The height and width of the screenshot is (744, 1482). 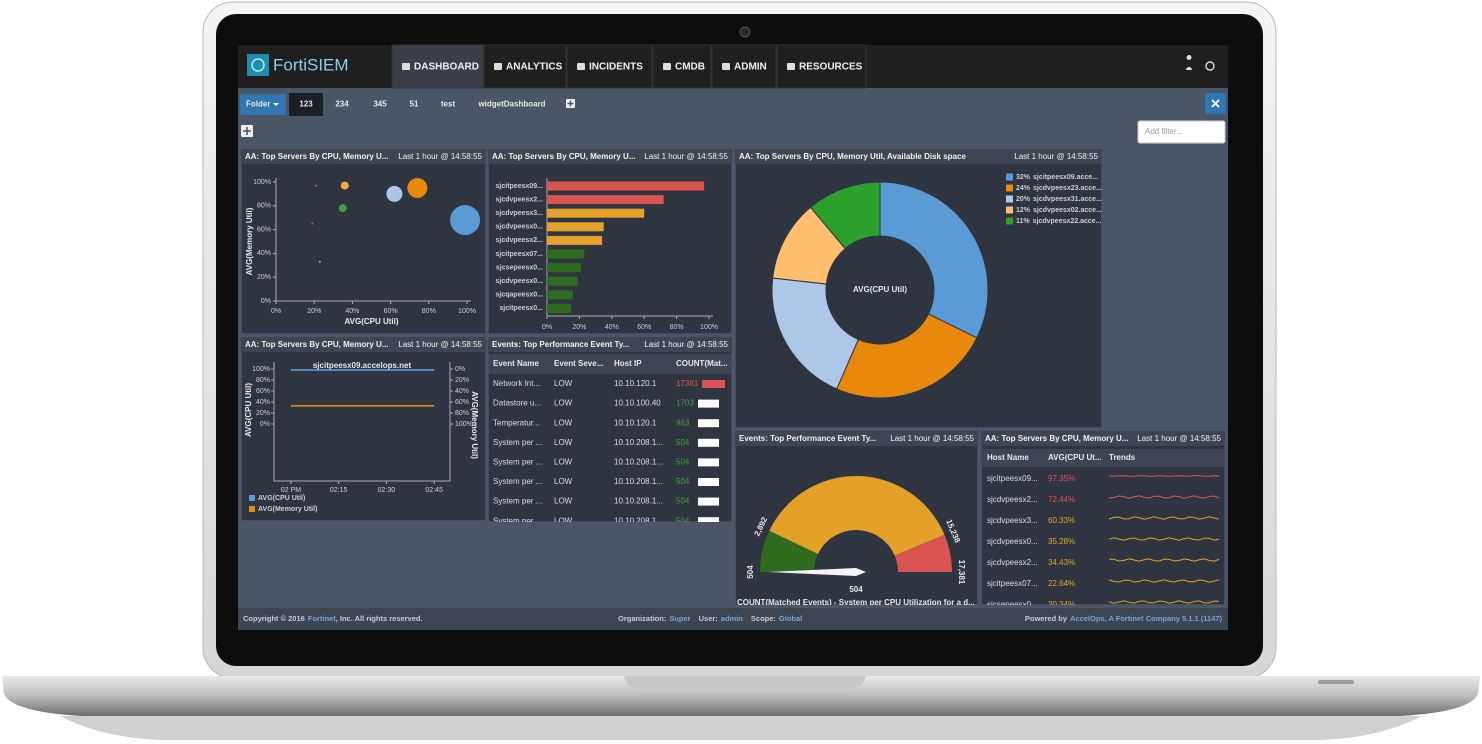 What do you see at coordinates (1215, 103) in the screenshot?
I see `close-x` at bounding box center [1215, 103].